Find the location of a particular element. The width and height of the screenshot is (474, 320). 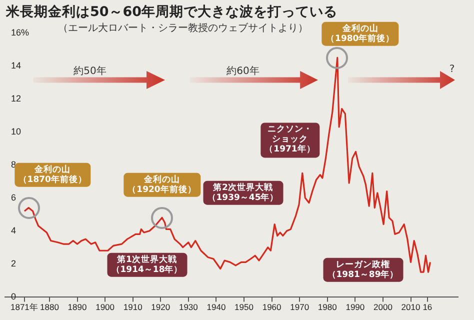

x-tick-label: 1910 is located at coordinates (133, 307).